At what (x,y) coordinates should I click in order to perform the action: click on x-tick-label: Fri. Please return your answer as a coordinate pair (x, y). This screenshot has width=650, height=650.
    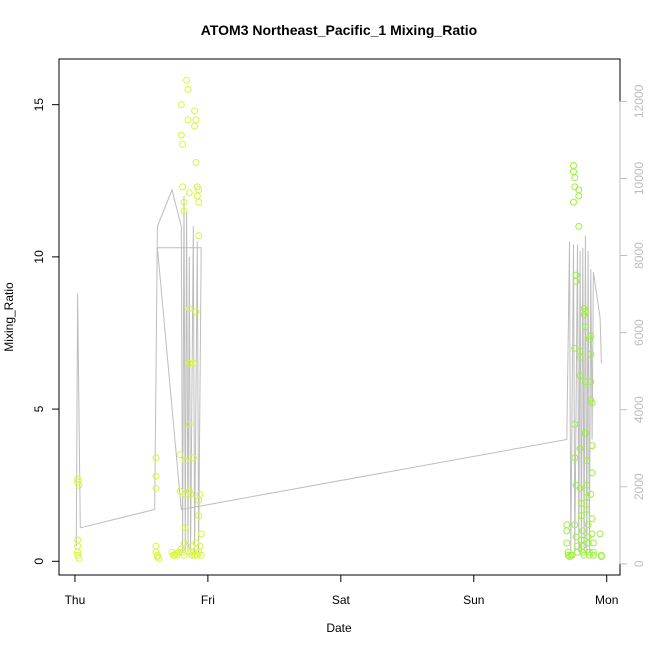
    Looking at the image, I should click on (208, 600).